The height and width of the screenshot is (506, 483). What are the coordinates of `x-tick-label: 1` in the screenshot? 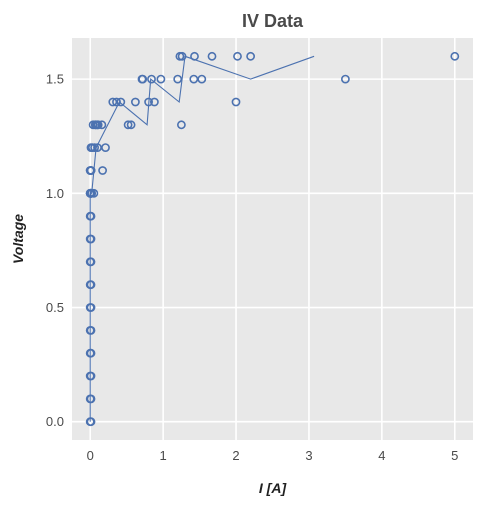 It's located at (163, 455).